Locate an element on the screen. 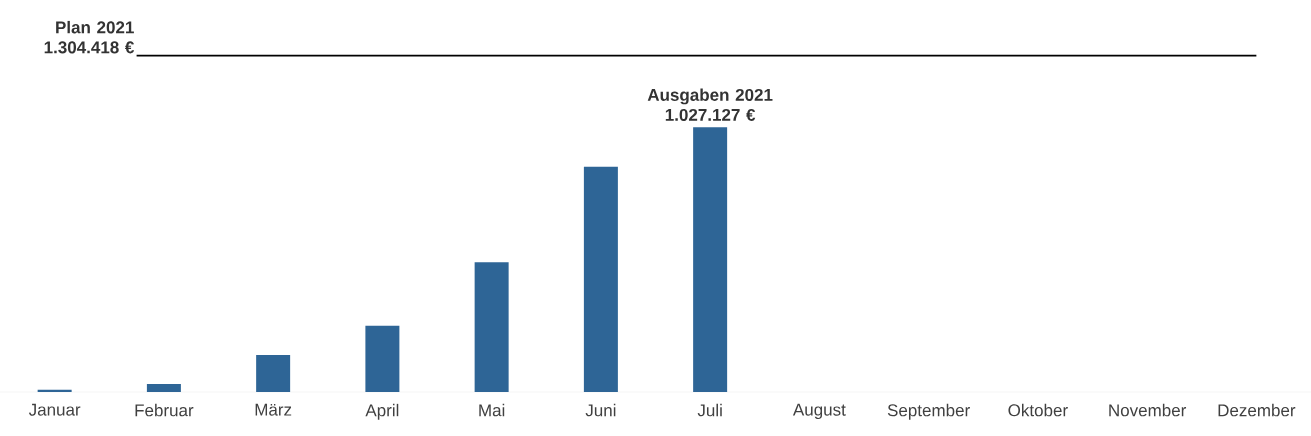  x-tick-label: März is located at coordinates (273, 409).